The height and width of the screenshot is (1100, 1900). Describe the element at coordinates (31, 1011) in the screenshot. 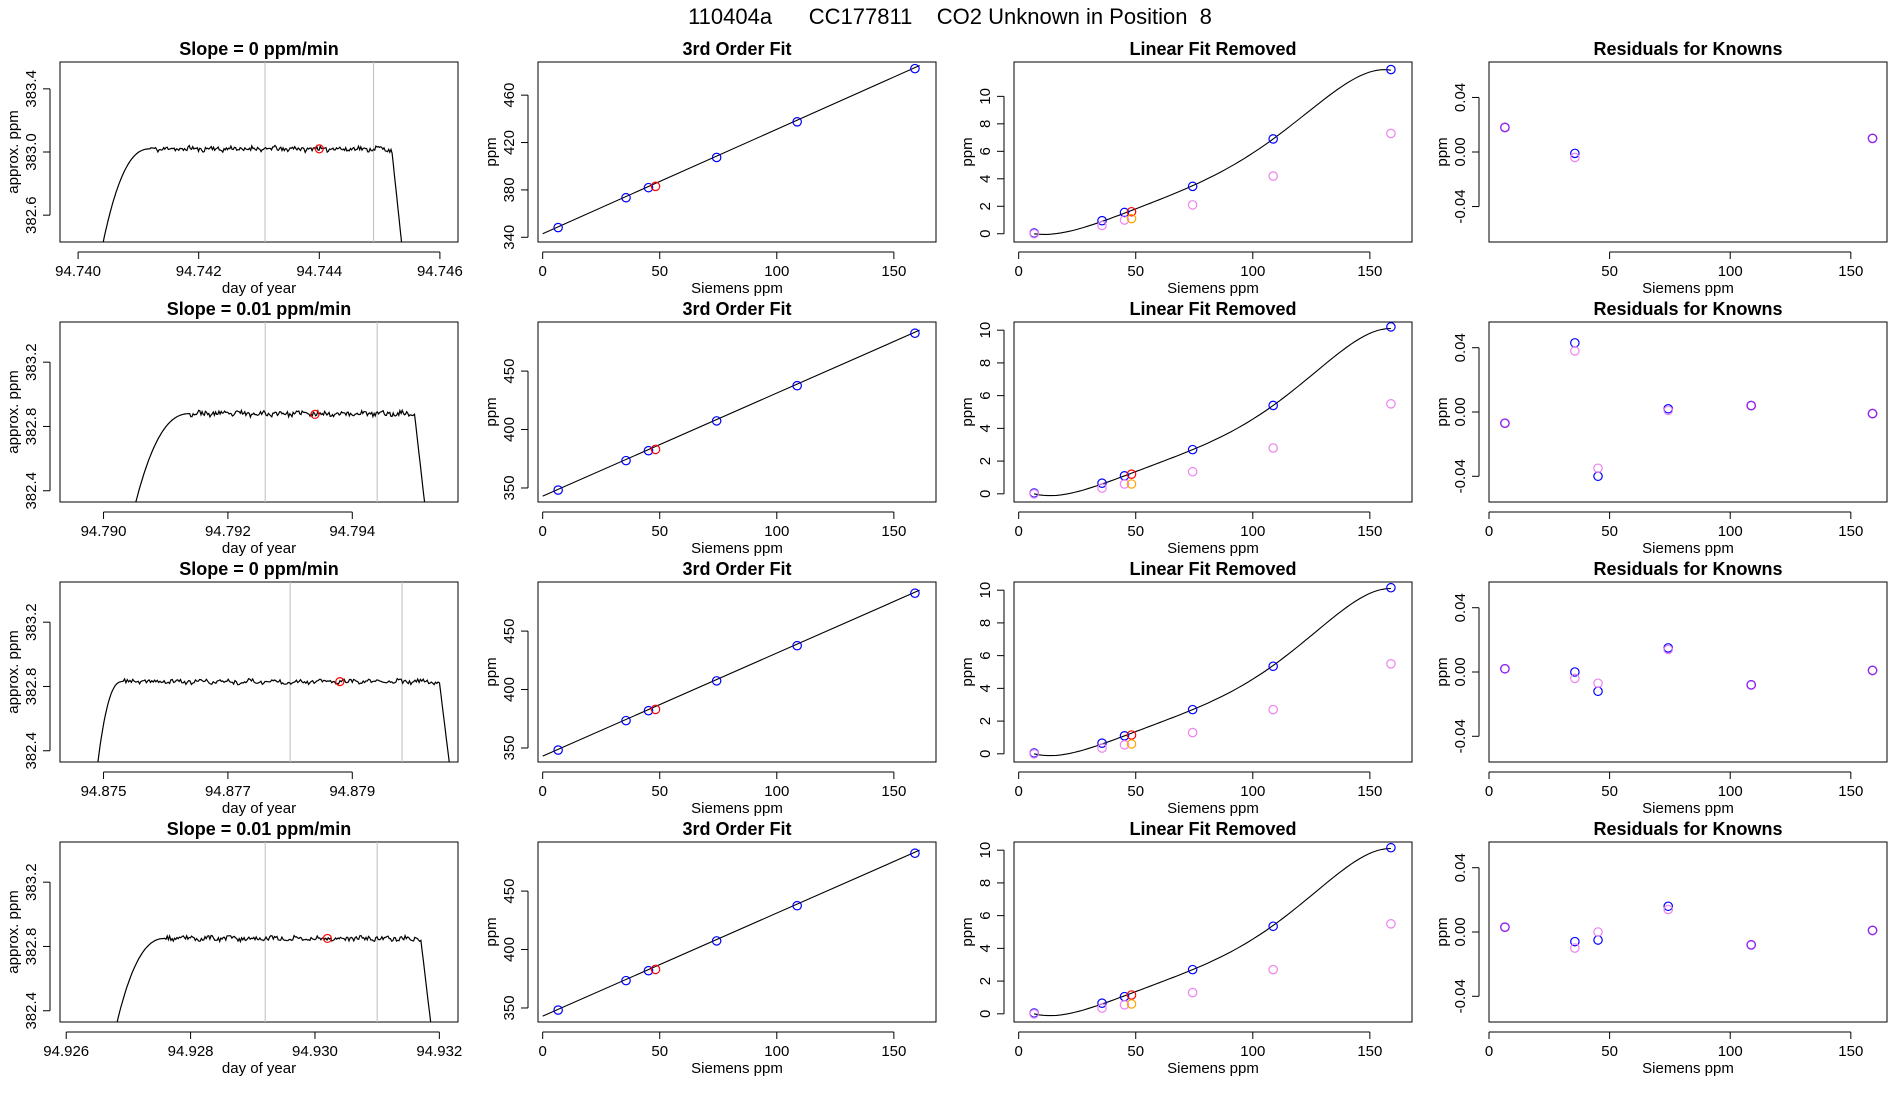

I see `y-tick-label: 382.4` at that location.